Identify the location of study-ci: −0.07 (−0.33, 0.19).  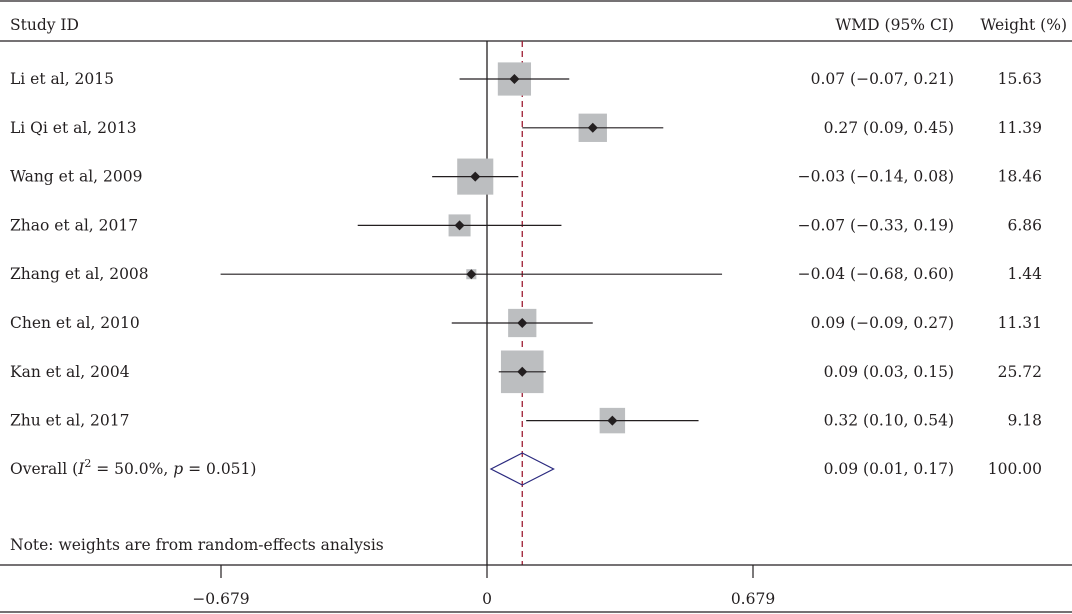
(876, 225).